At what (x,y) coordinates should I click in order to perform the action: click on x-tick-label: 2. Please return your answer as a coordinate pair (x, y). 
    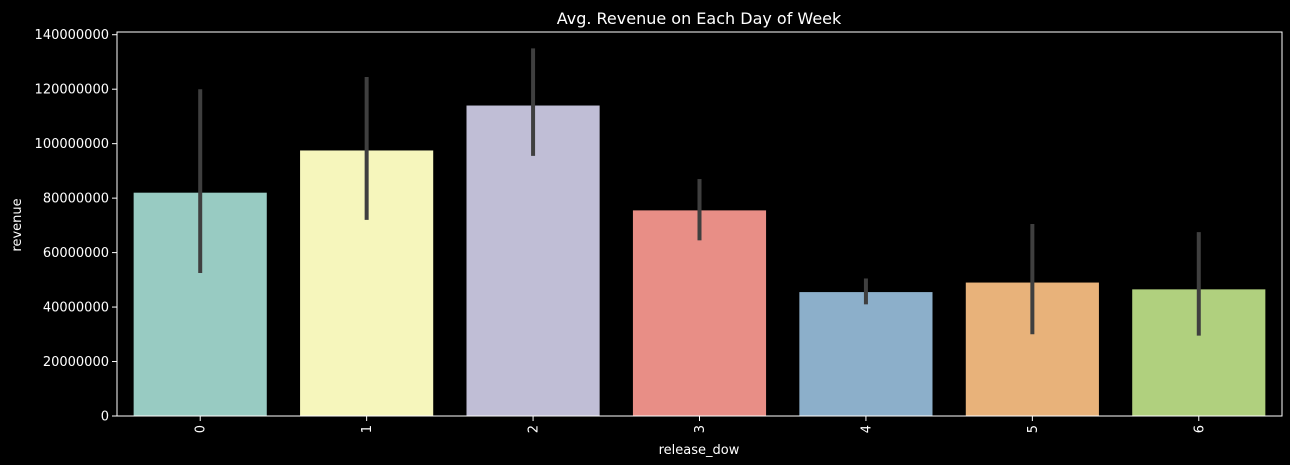
    Looking at the image, I should click on (534, 429).